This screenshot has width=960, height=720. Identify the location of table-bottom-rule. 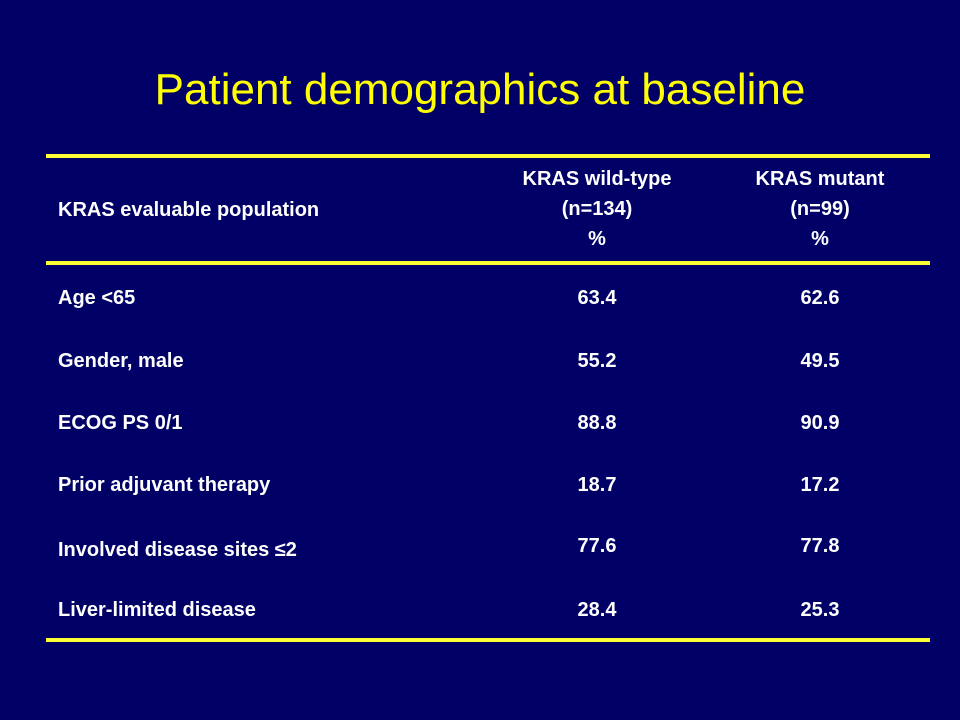
(488, 640).